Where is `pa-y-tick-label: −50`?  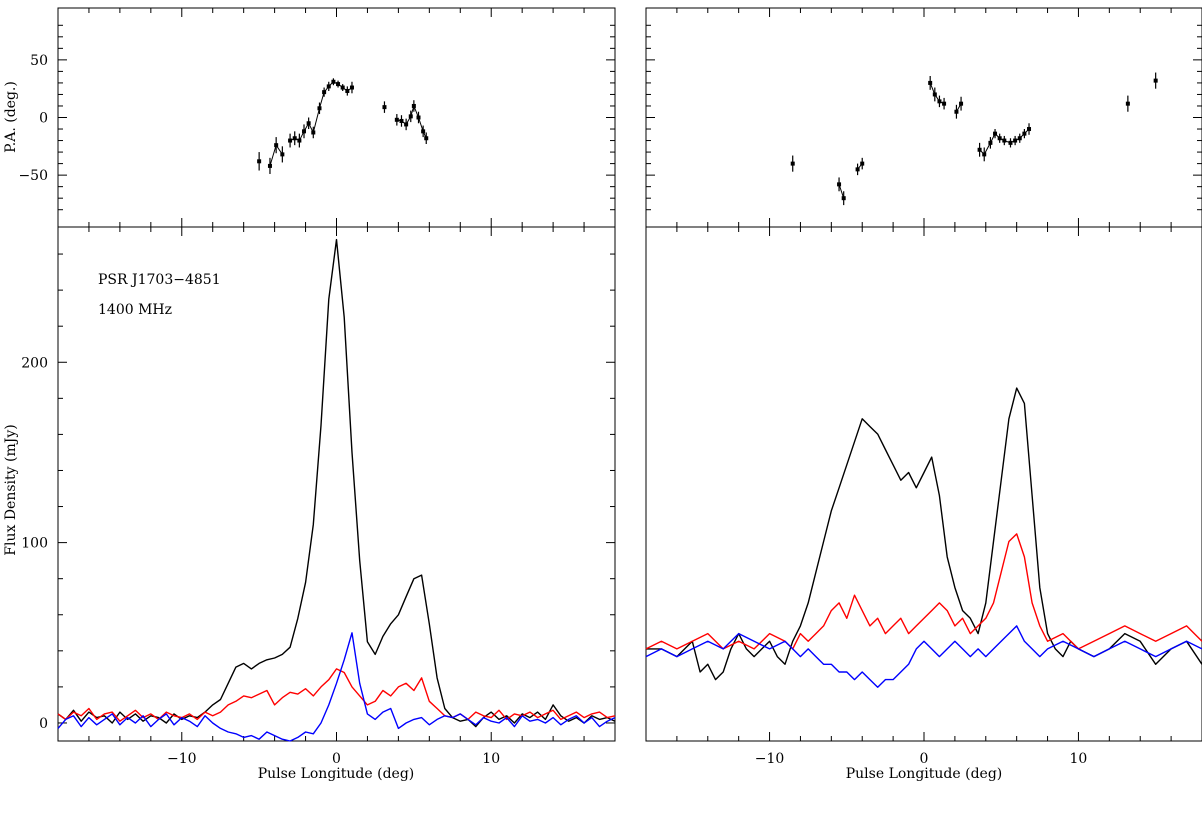
pa-y-tick-label: −50 is located at coordinates (33, 176).